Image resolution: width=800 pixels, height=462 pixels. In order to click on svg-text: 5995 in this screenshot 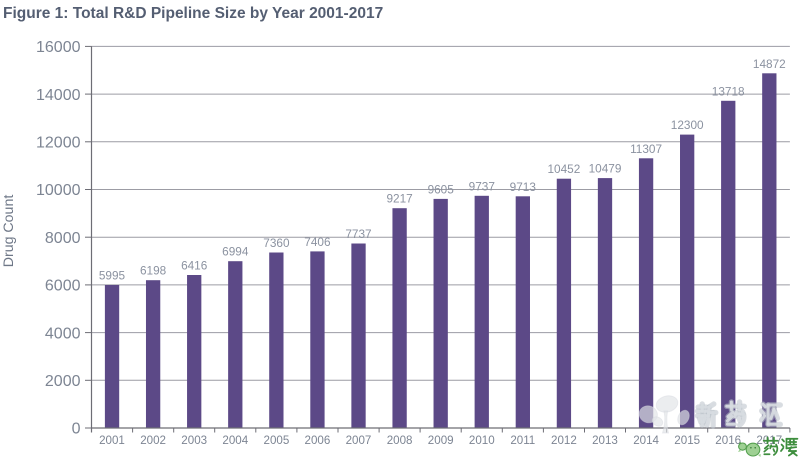, I will do `click(112, 276)`.